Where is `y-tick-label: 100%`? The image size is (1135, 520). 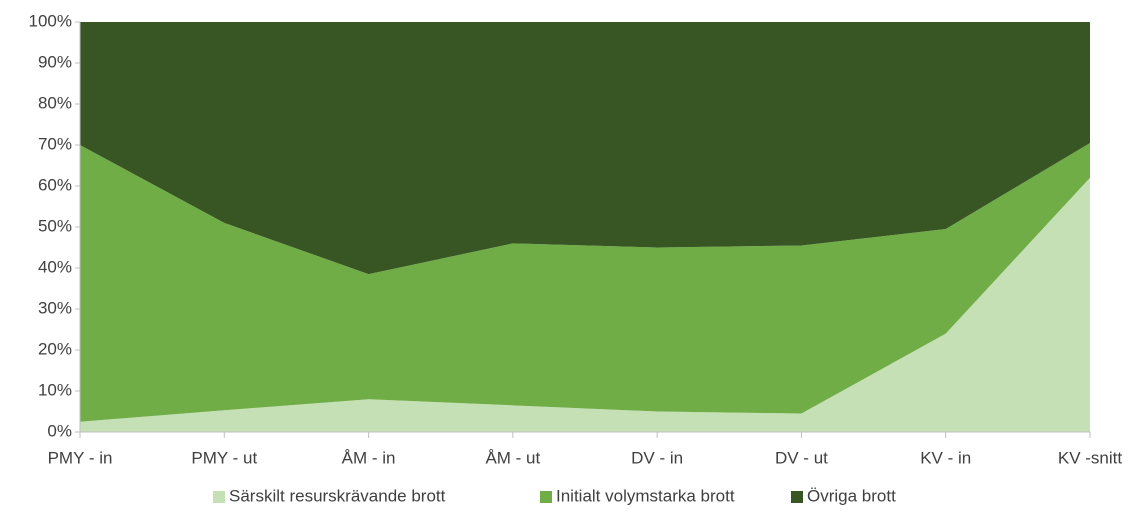
y-tick-label: 100% is located at coordinates (50, 20).